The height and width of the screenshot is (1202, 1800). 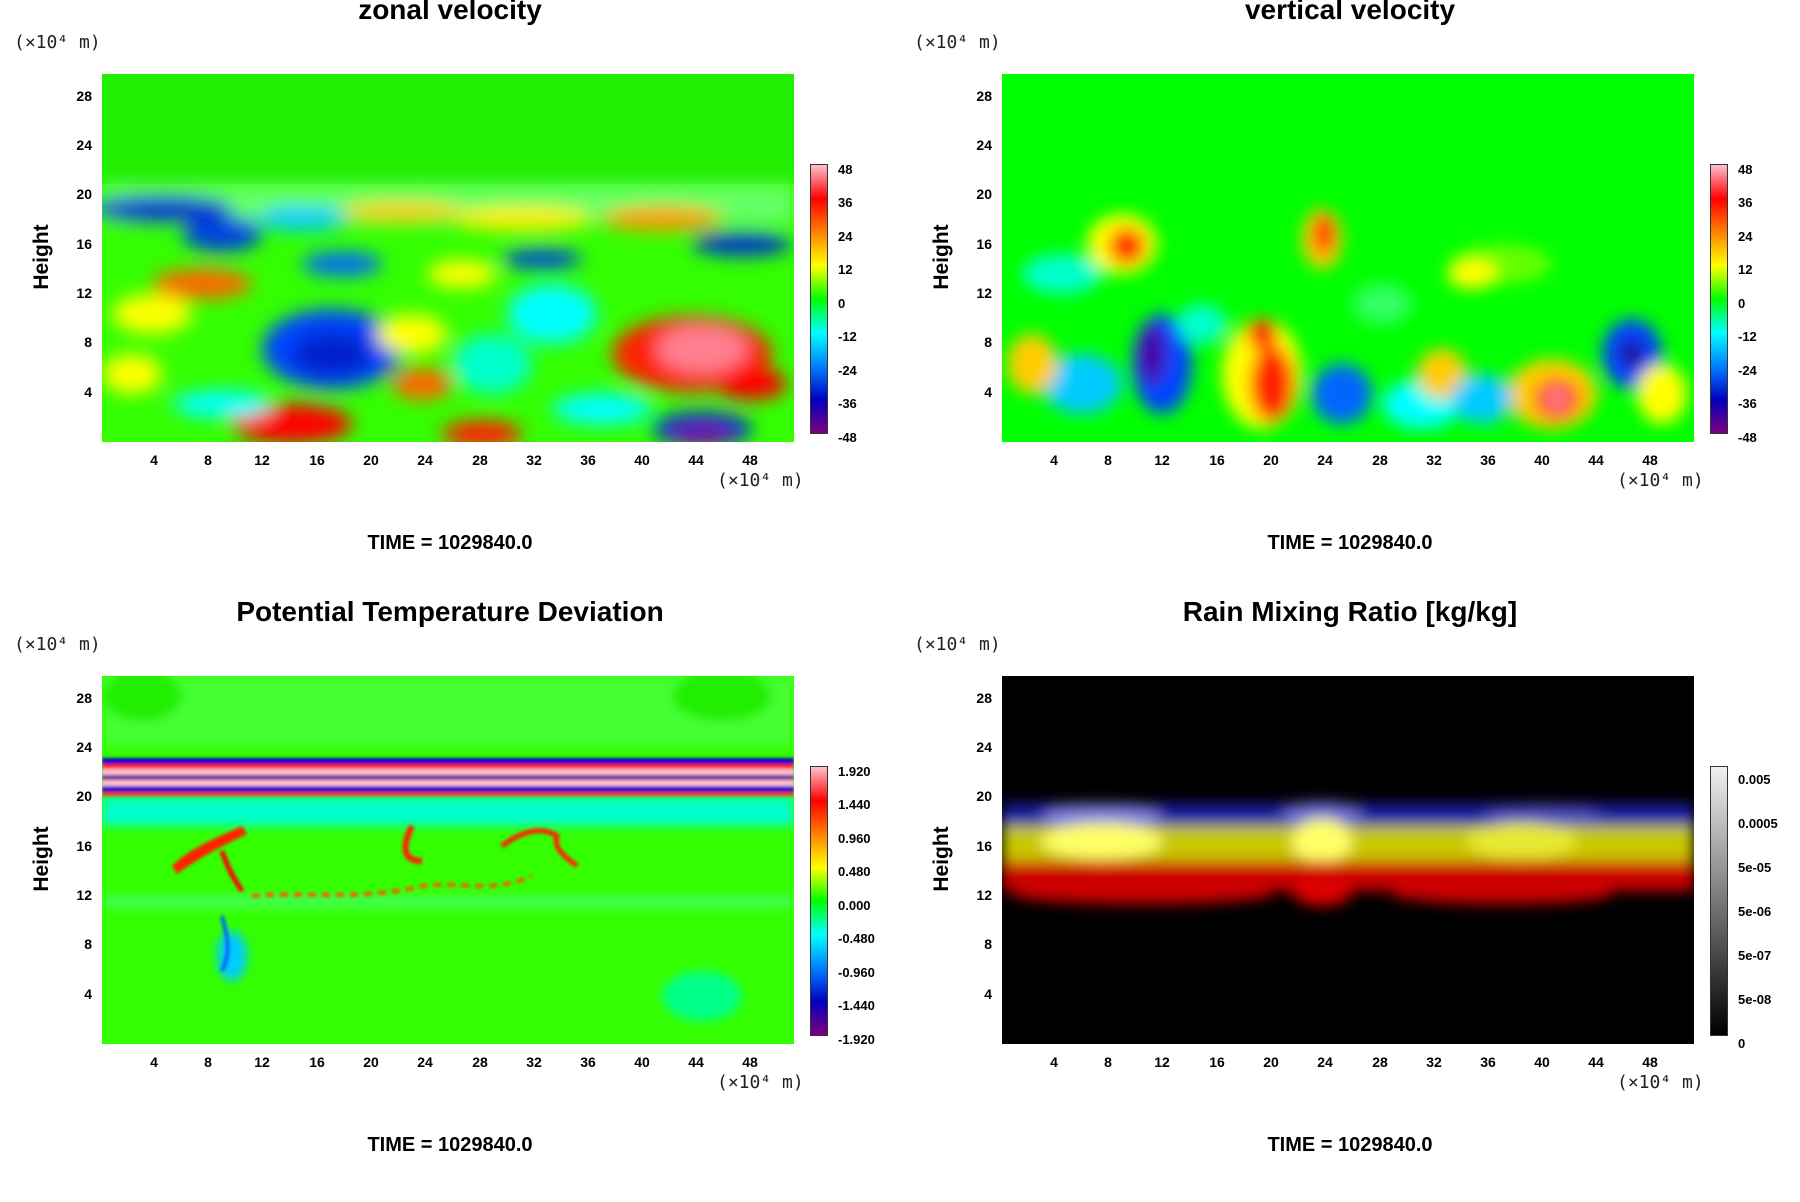 I want to click on colorbar-label: -36, so click(x=1747, y=403).